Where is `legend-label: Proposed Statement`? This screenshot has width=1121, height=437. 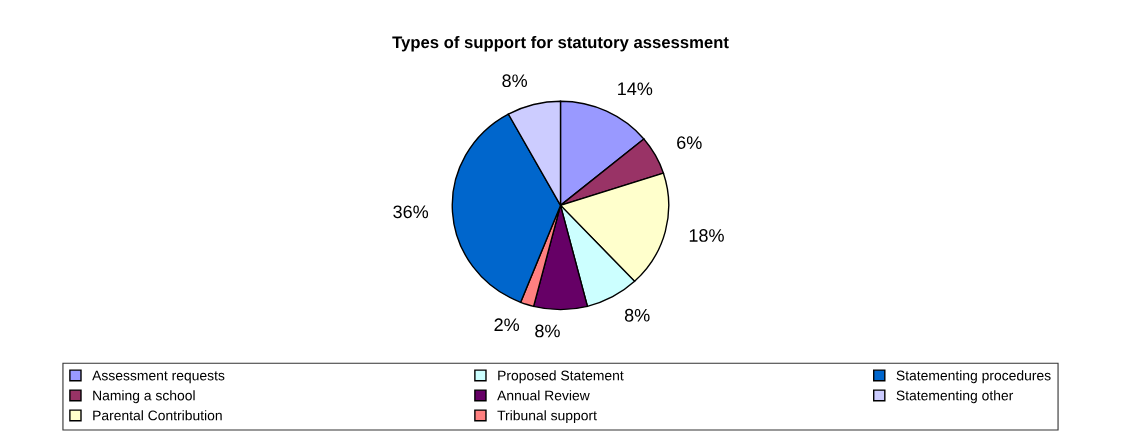
legend-label: Proposed Statement is located at coordinates (561, 377).